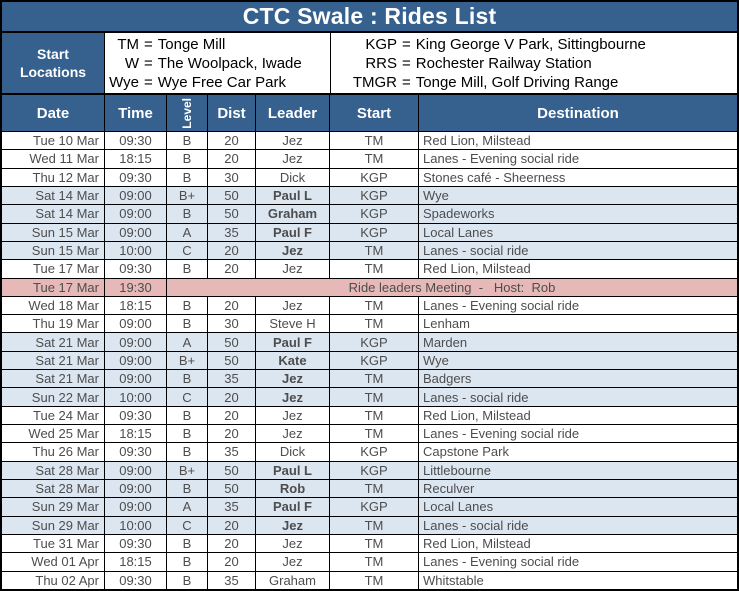 Image resolution: width=739 pixels, height=591 pixels. What do you see at coordinates (458, 507) in the screenshot?
I see `cell-destination: Local Lanes` at bounding box center [458, 507].